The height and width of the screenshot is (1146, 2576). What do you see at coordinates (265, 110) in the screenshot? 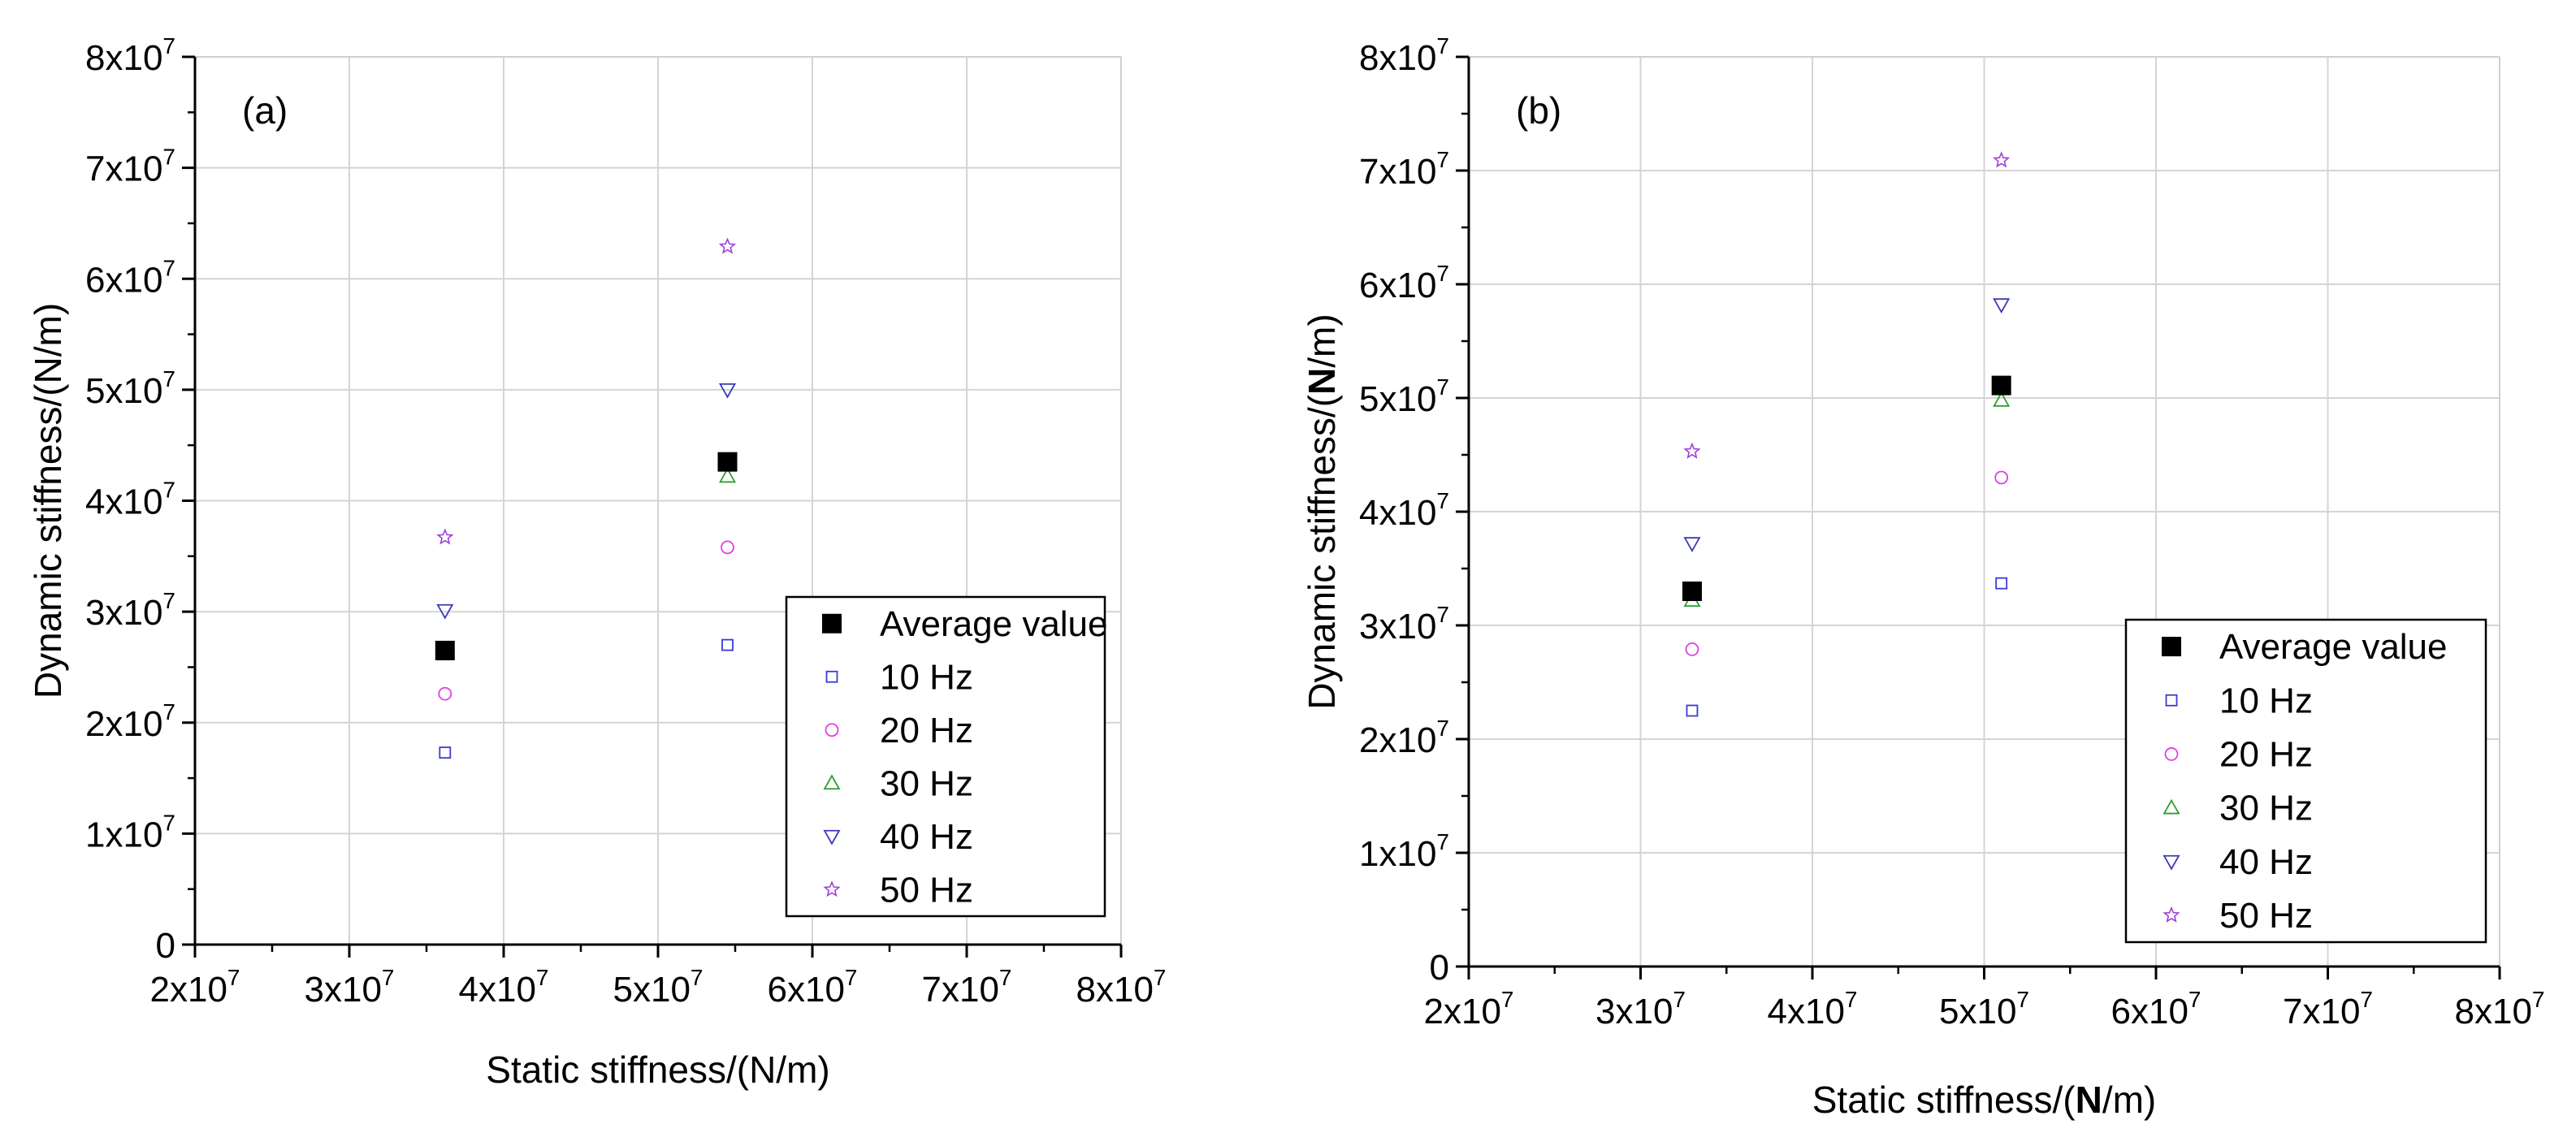
I see `panel-label: (a)` at bounding box center [265, 110].